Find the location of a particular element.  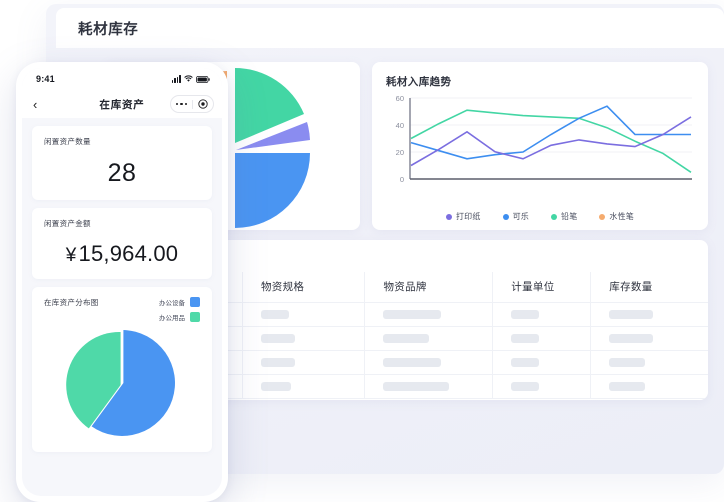

legend-item-pencil: 铅笔 is located at coordinates (564, 216).